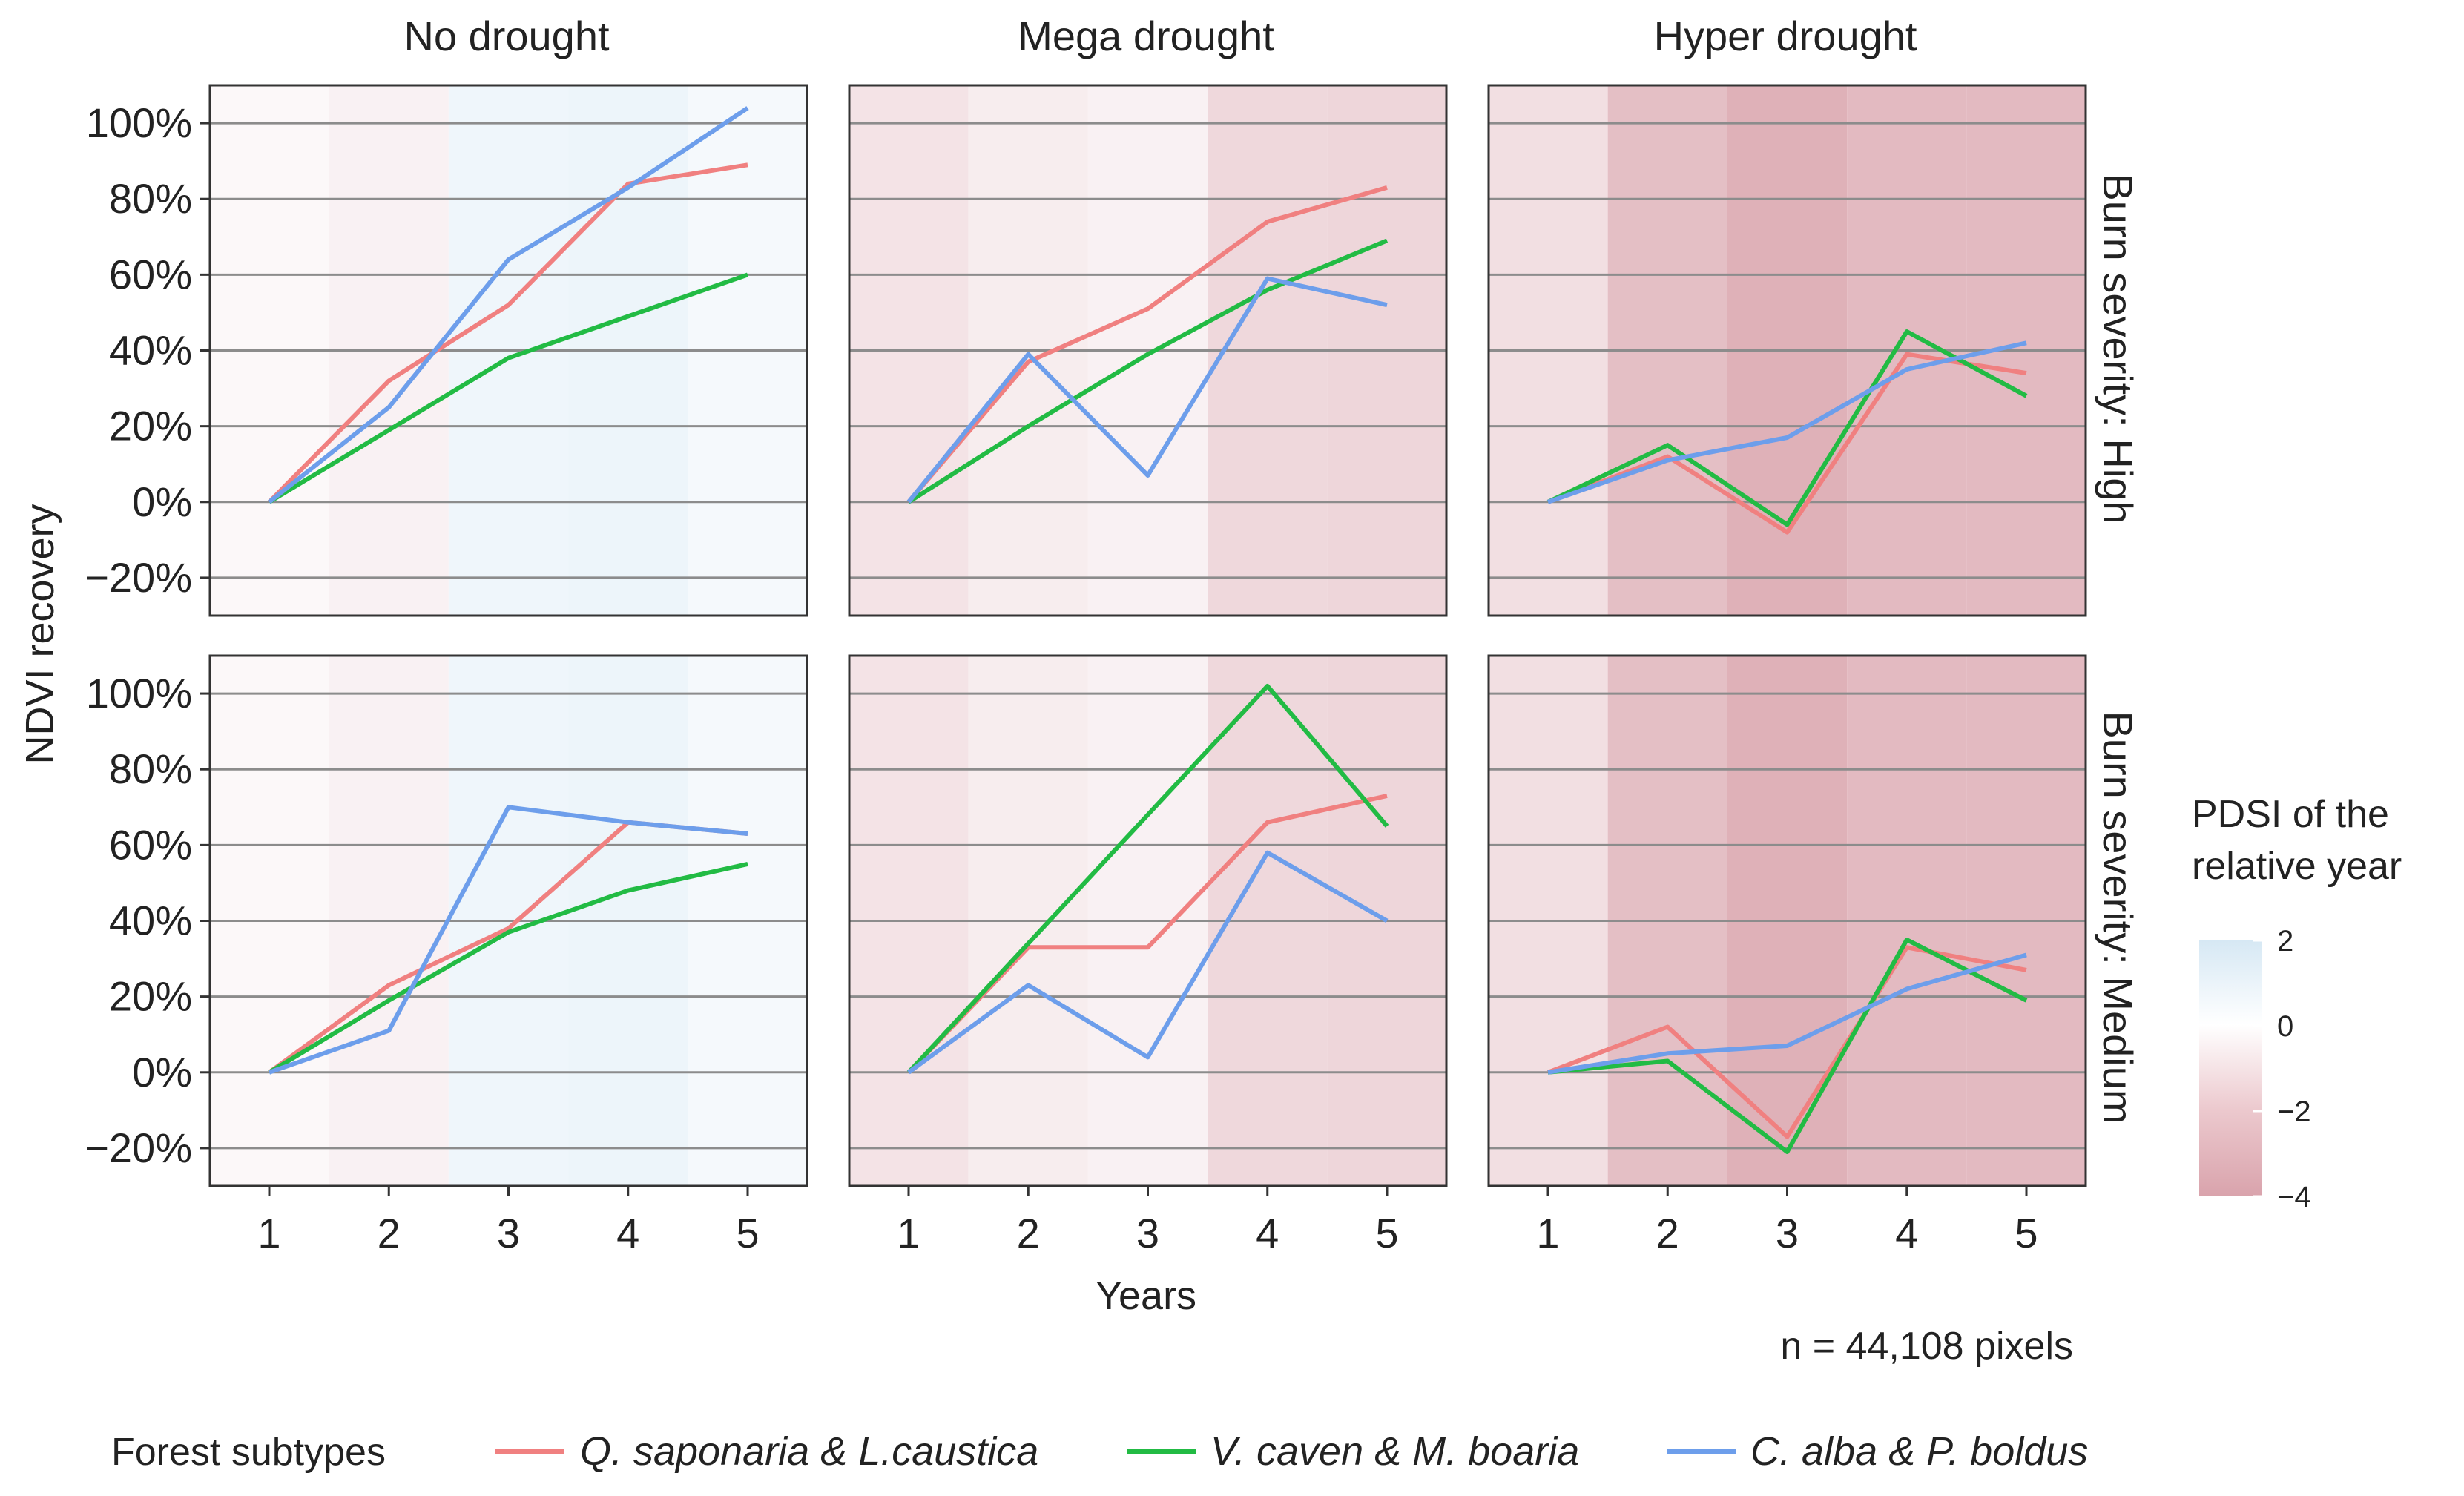  Describe the element at coordinates (909, 1233) in the screenshot. I see `panel-r1-c1-x-tick-label-1: 1` at that location.